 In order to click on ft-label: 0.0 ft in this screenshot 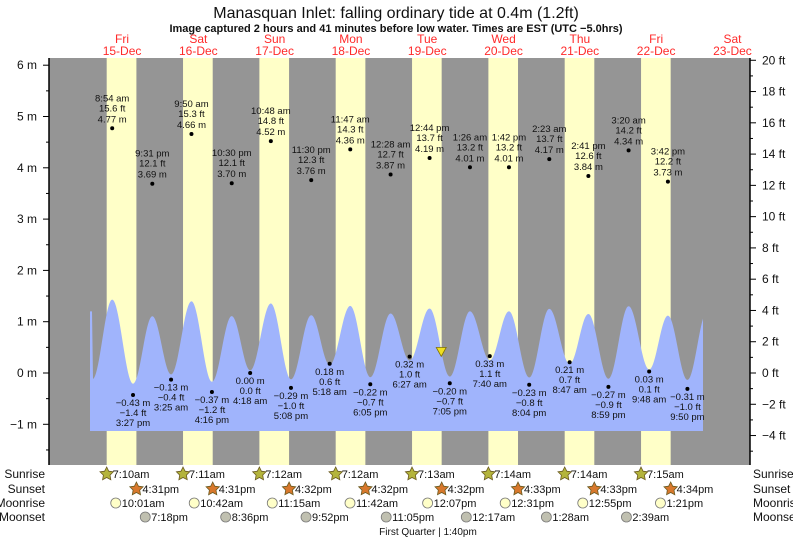, I will do `click(250, 391)`.